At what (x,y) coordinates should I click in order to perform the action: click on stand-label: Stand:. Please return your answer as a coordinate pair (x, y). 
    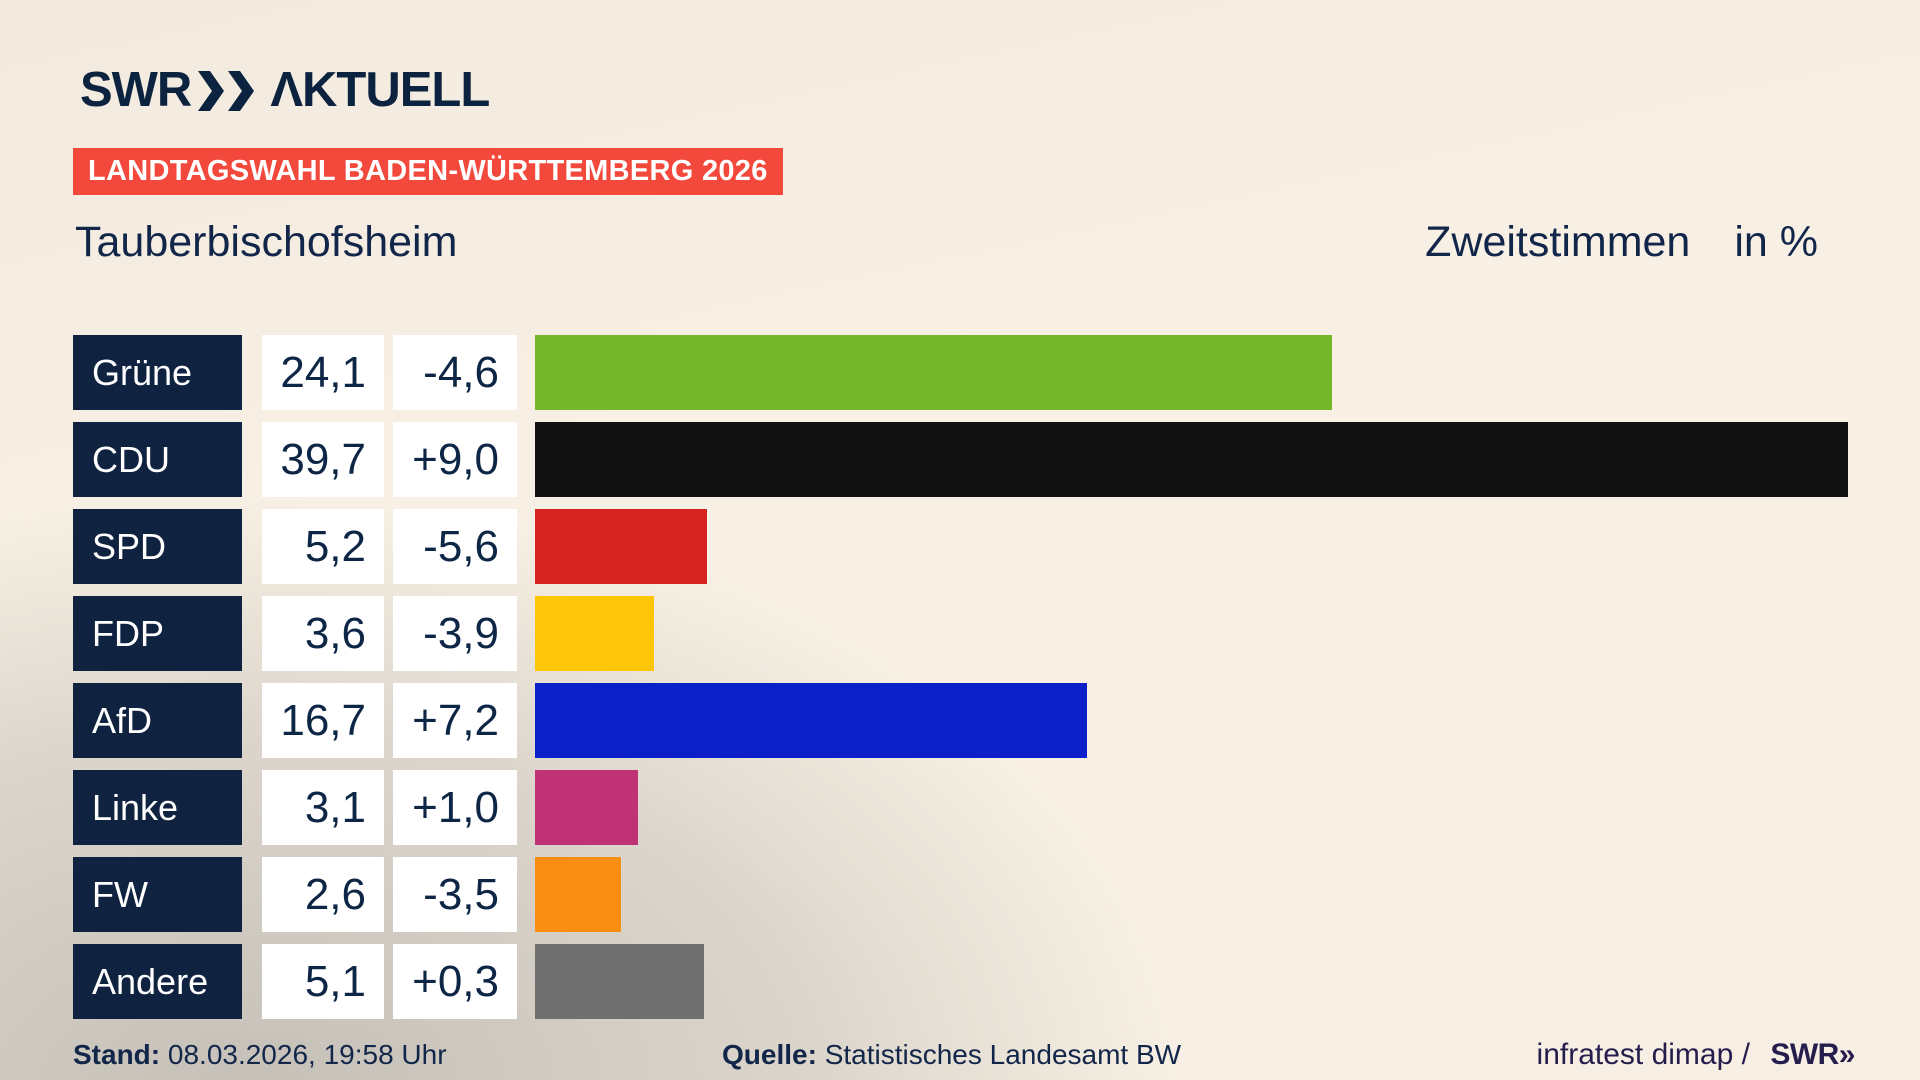
    Looking at the image, I should click on (117, 1054).